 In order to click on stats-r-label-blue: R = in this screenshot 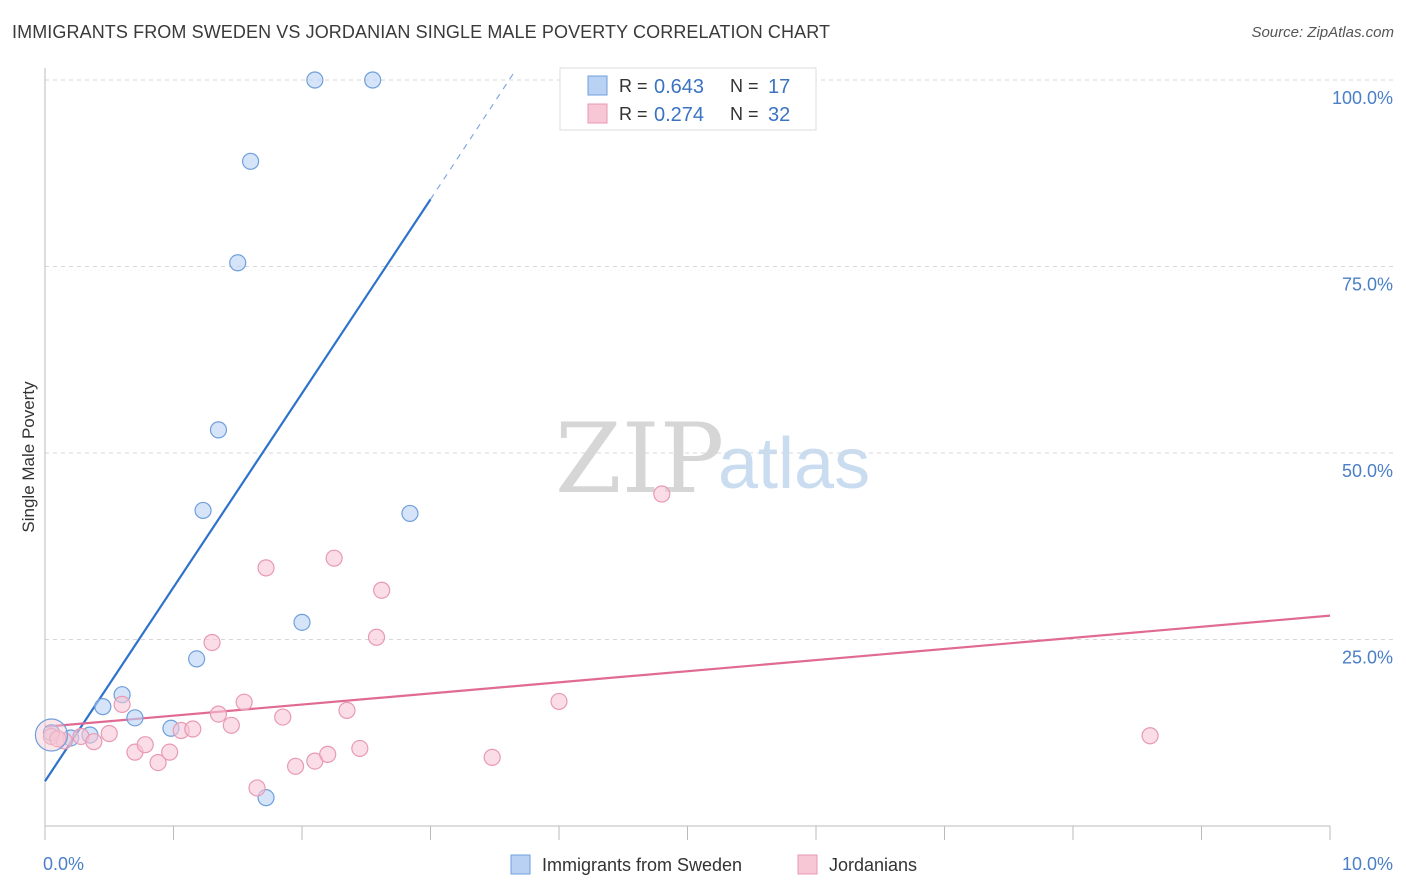, I will do `click(633, 86)`.